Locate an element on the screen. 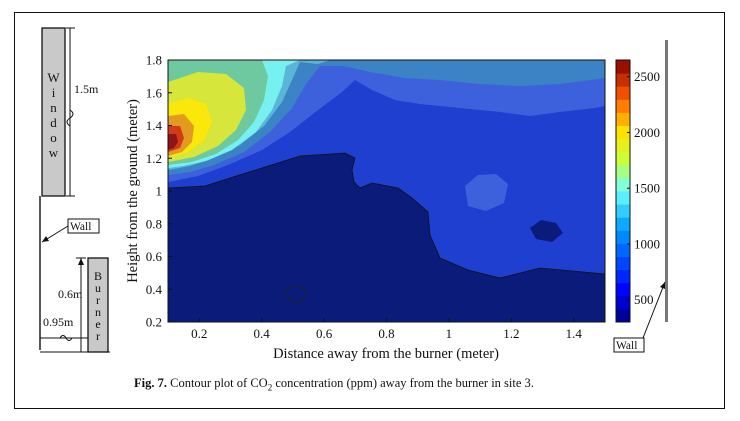  window-frame is located at coordinates (53, 112).